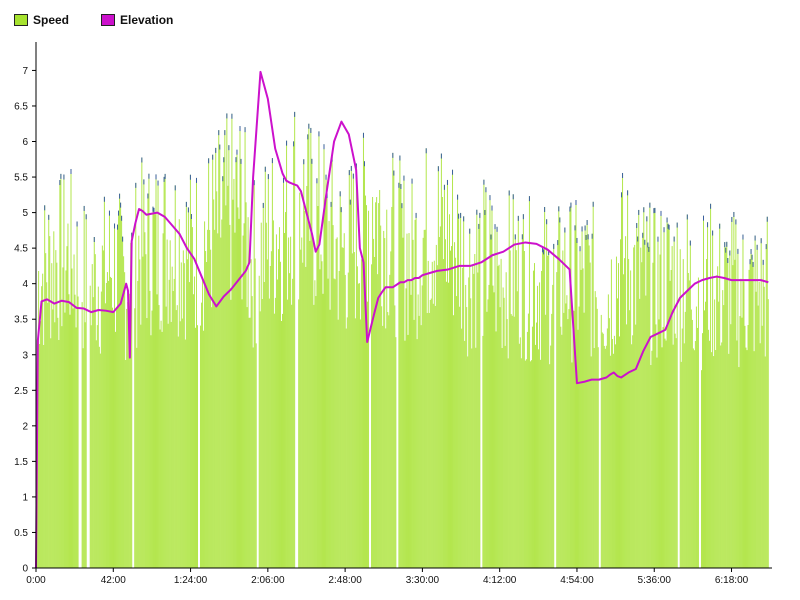 The width and height of the screenshot is (800, 600). Describe the element at coordinates (41, 20) in the screenshot. I see `legend-item-speed: Speed` at that location.